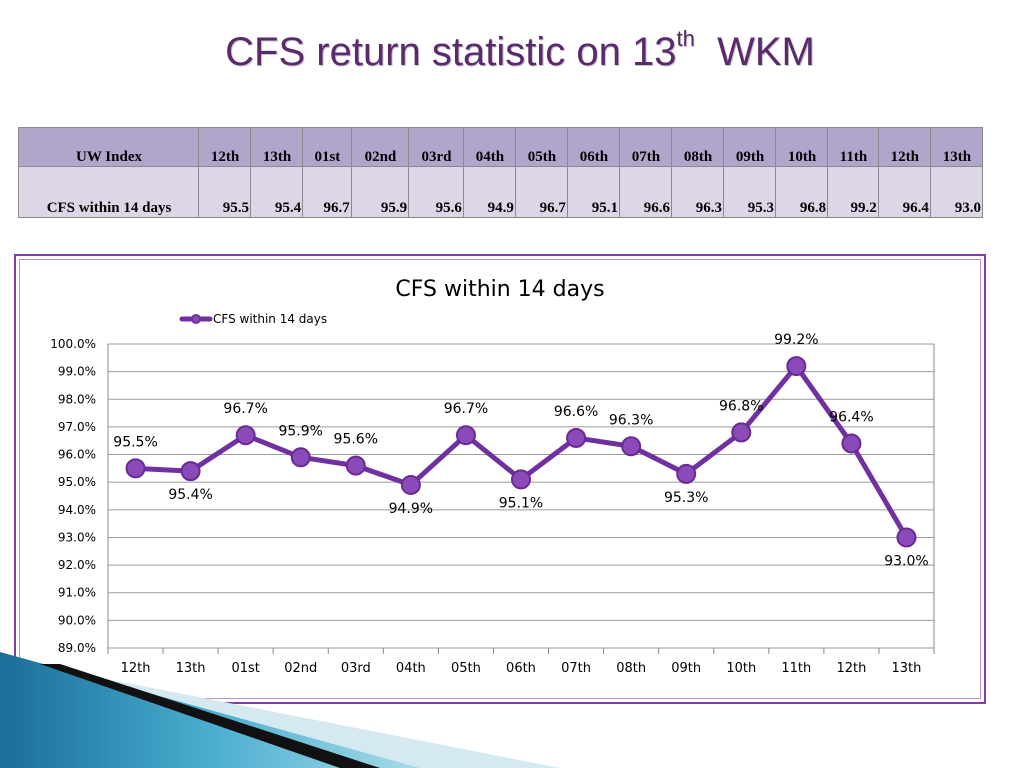 The height and width of the screenshot is (768, 1024). What do you see at coordinates (686, 498) in the screenshot?
I see `data-label: 95.3%` at bounding box center [686, 498].